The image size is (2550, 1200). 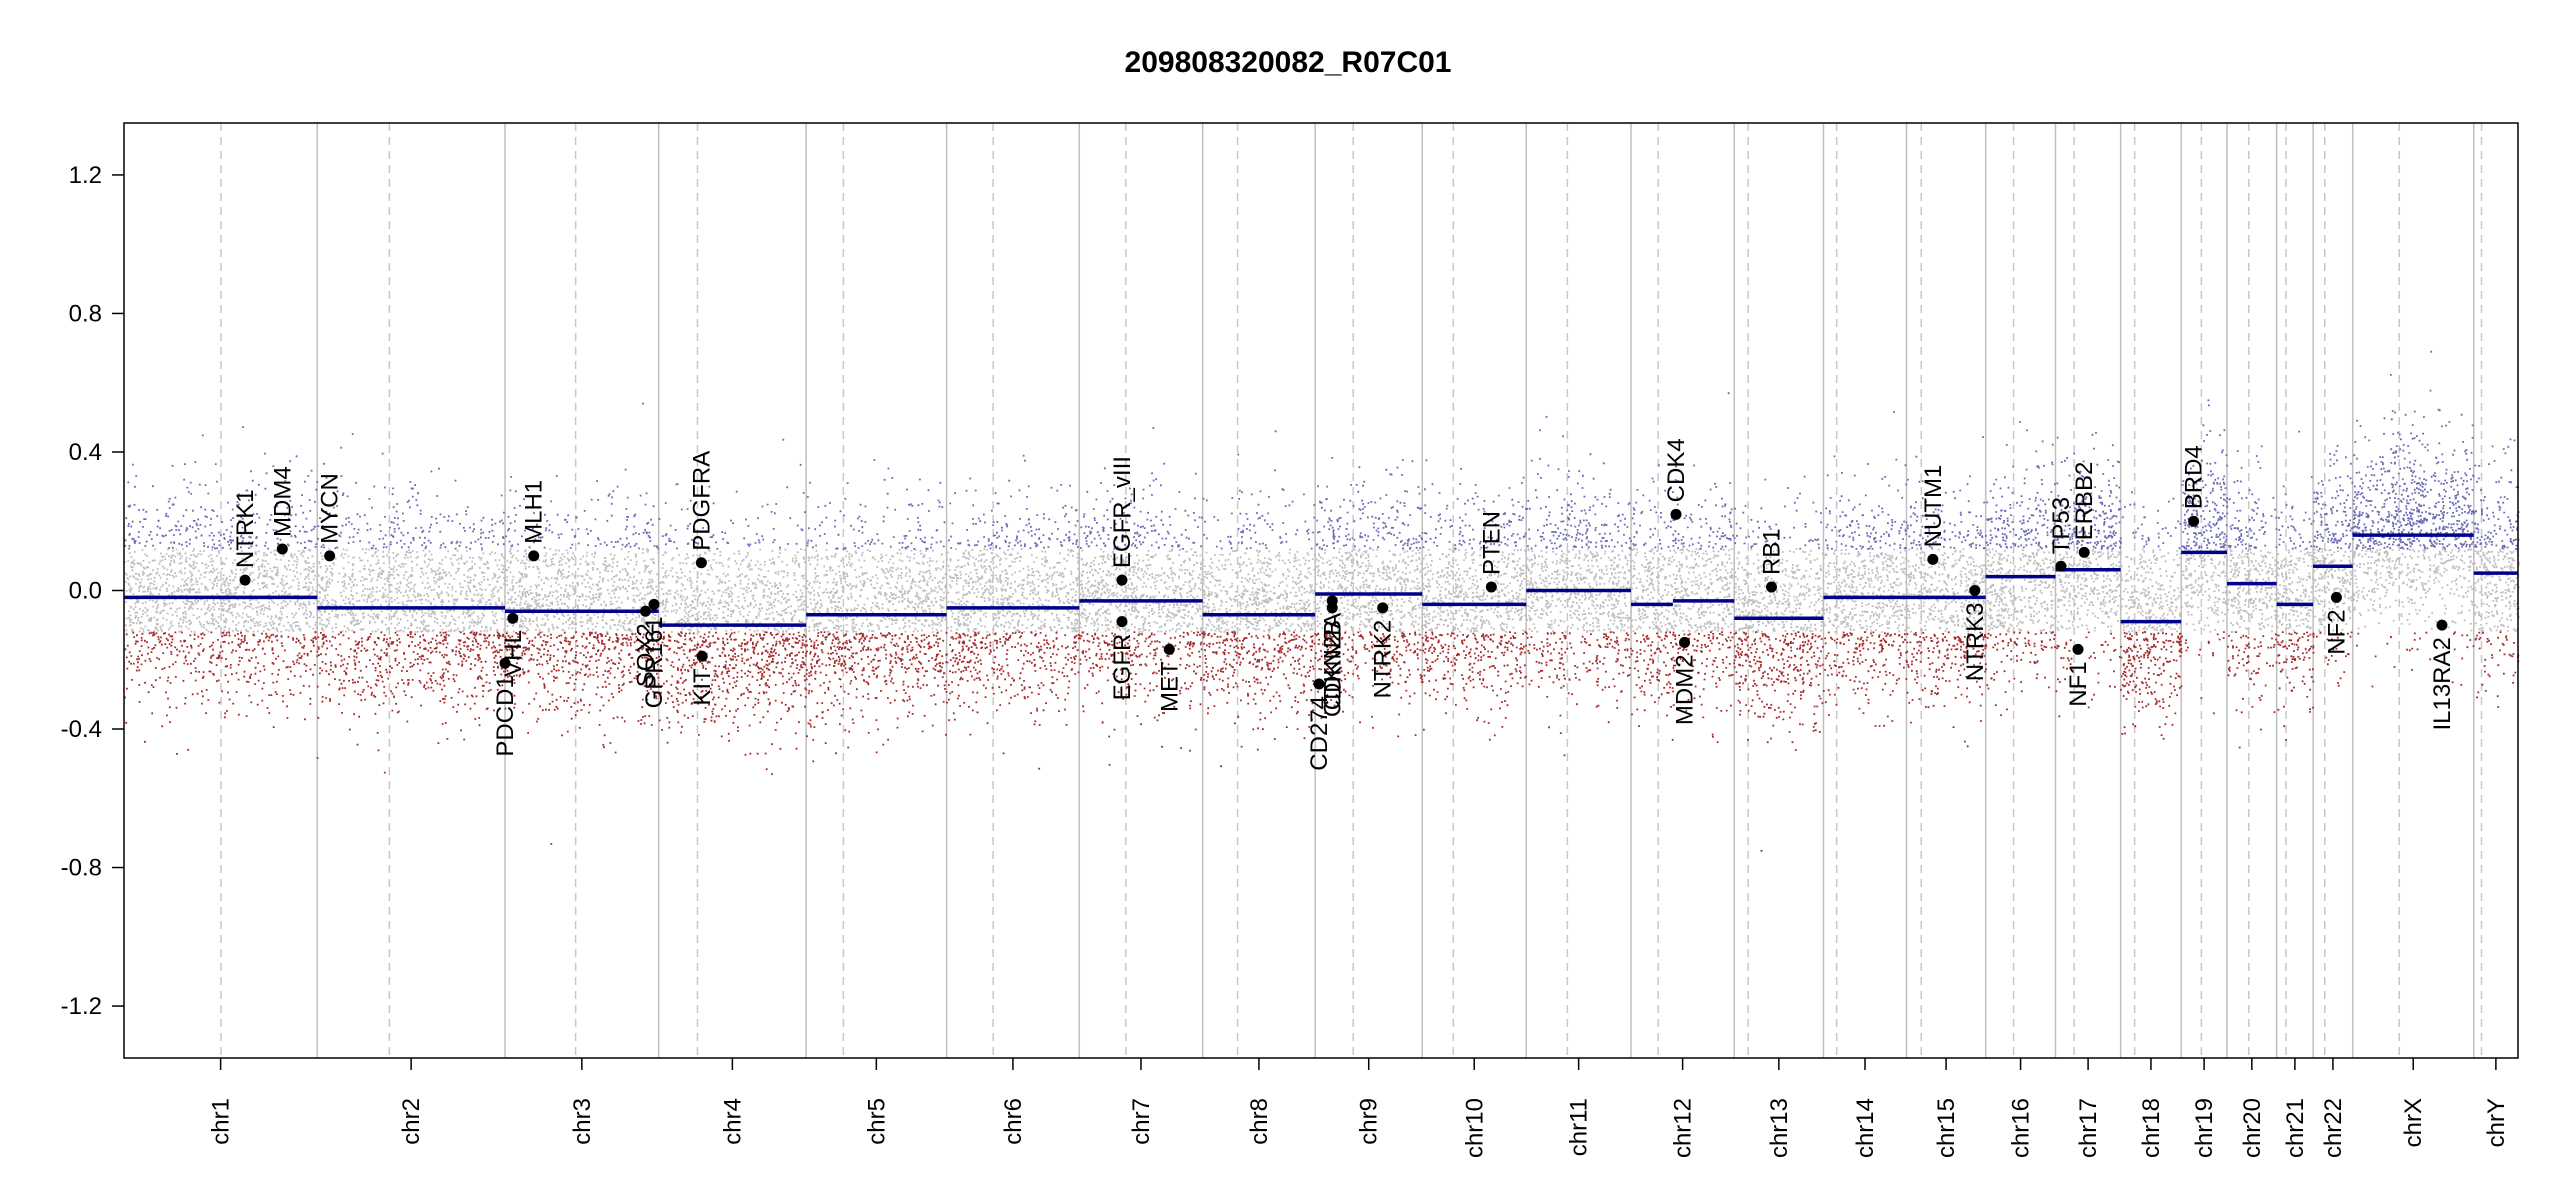 What do you see at coordinates (1771, 551) in the screenshot?
I see `gene-label: RB1` at bounding box center [1771, 551].